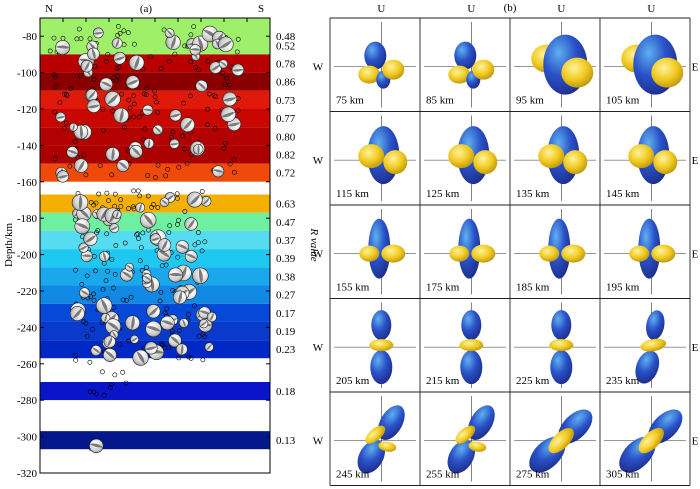 This screenshot has height=489, width=700. What do you see at coordinates (555, 439) in the screenshot?
I see `stress-shape-cell: 275 km` at bounding box center [555, 439].